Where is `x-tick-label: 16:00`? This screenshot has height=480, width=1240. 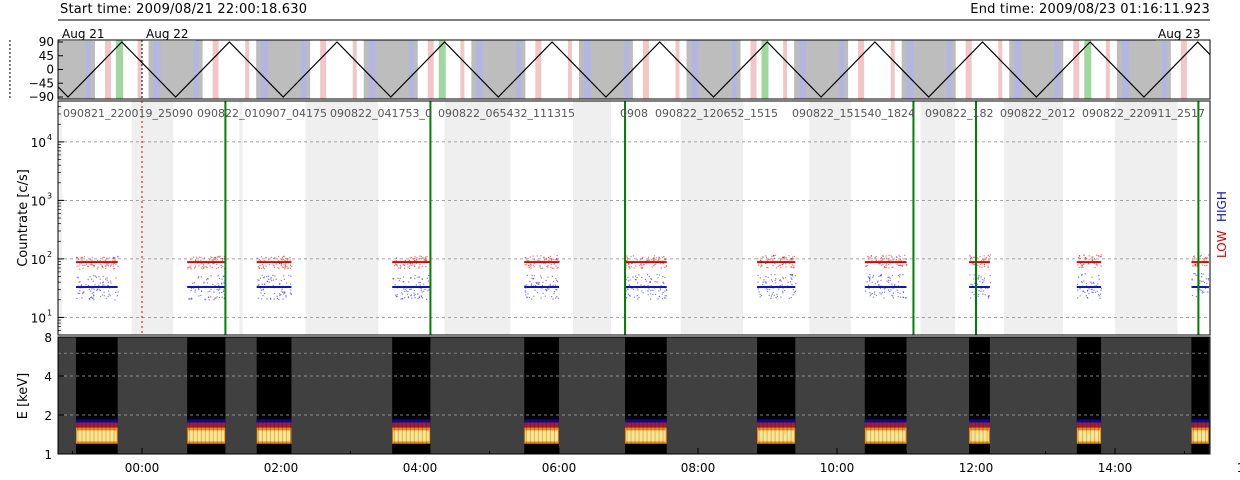
x-tick-label: 16:00 is located at coordinates (1238, 468).